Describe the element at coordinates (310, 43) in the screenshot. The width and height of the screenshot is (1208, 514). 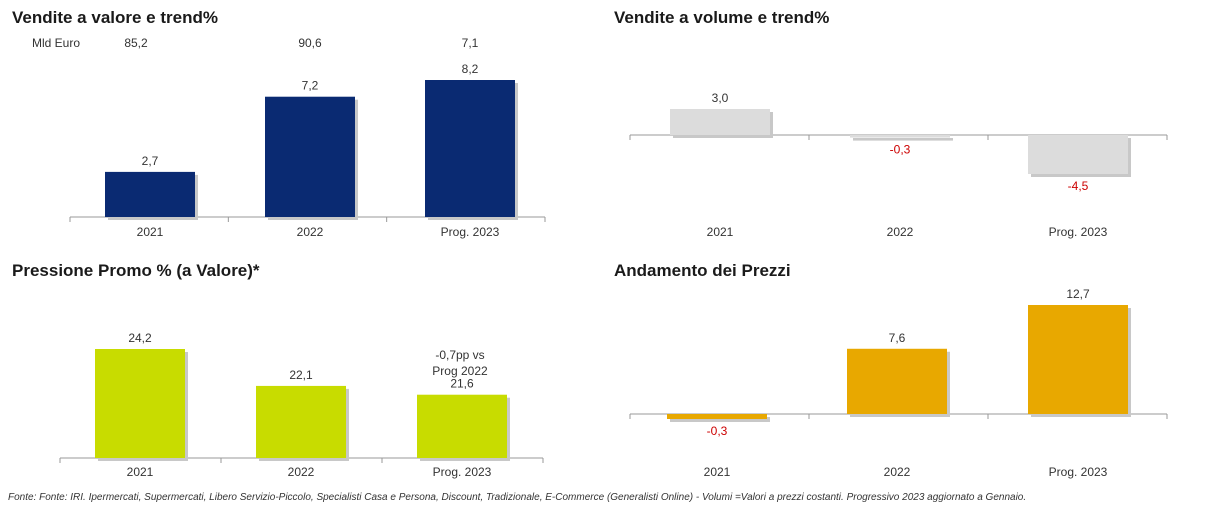
I see `top-value-2022: 90,6` at that location.